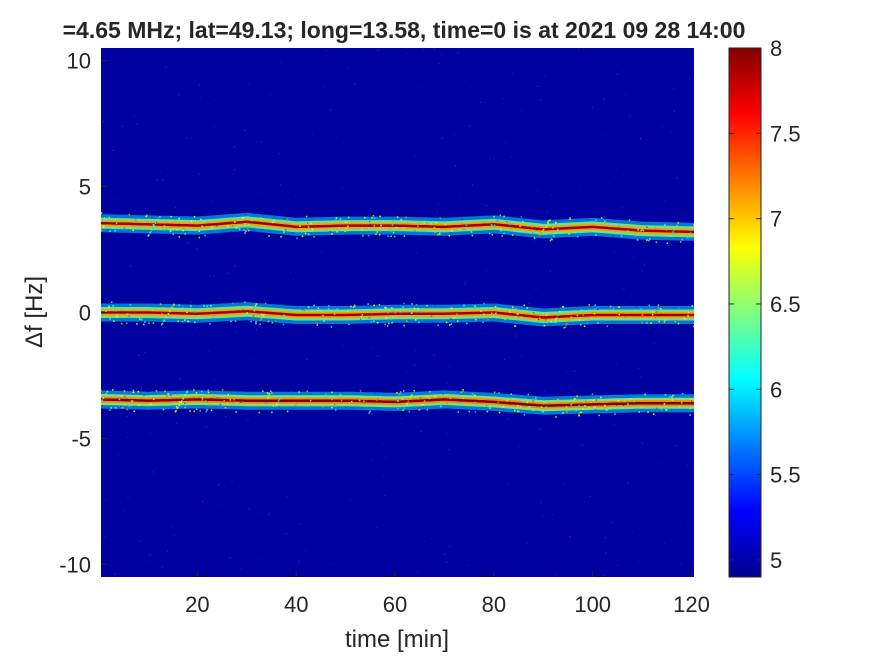  I want to click on x-tick-label-120: 120, so click(691, 604).